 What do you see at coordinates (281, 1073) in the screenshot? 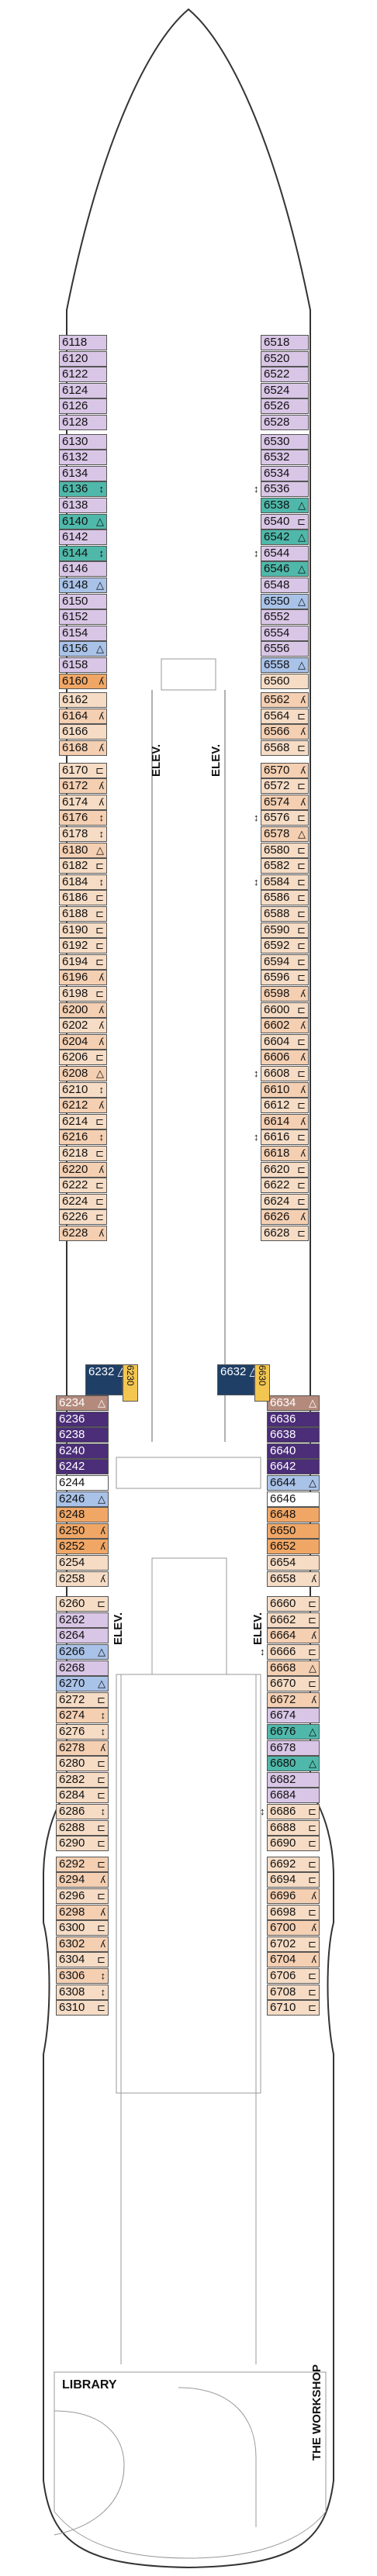
I see `cabin-6608: 6608 ⊏ ↕` at bounding box center [281, 1073].